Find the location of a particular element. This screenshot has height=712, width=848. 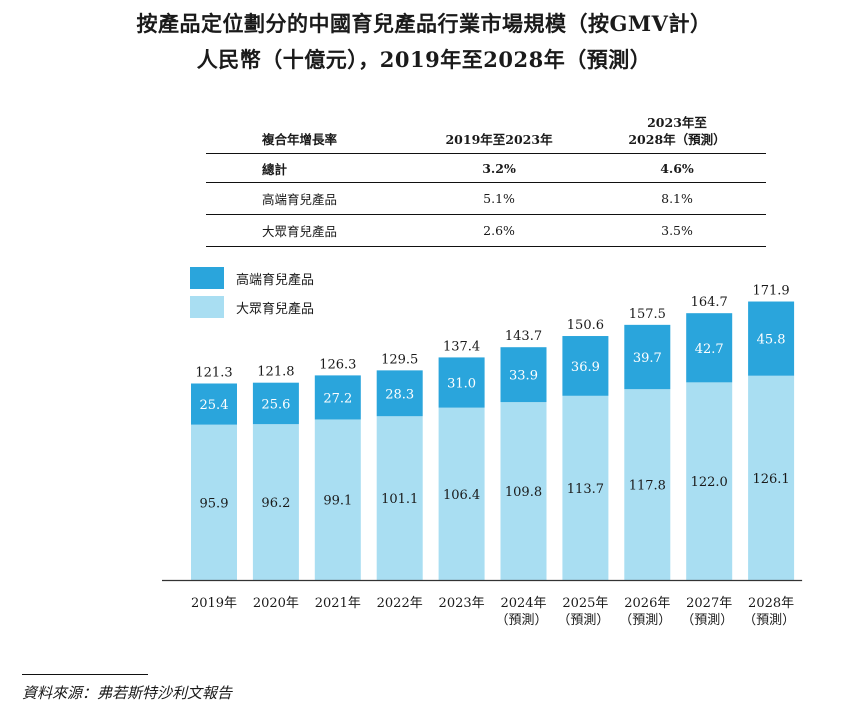

bar-premium-label: 25.6 is located at coordinates (275, 404).